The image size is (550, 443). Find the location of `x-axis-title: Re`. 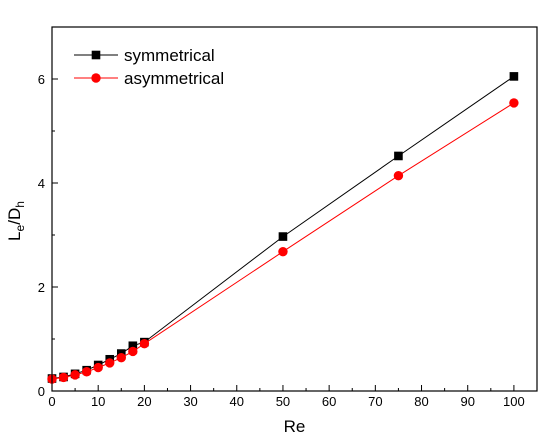

x-axis-title: Re is located at coordinates (295, 426).